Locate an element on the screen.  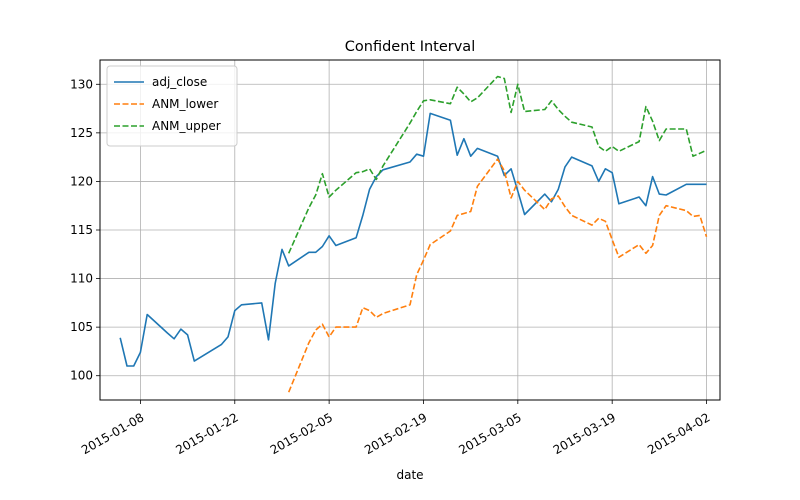
y-tick-label: 130 is located at coordinates (81, 84).